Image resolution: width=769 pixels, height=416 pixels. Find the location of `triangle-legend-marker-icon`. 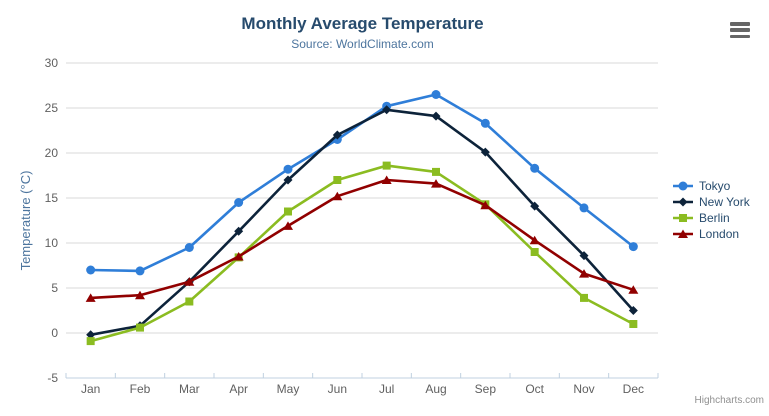

triangle-legend-marker-icon is located at coordinates (683, 233).